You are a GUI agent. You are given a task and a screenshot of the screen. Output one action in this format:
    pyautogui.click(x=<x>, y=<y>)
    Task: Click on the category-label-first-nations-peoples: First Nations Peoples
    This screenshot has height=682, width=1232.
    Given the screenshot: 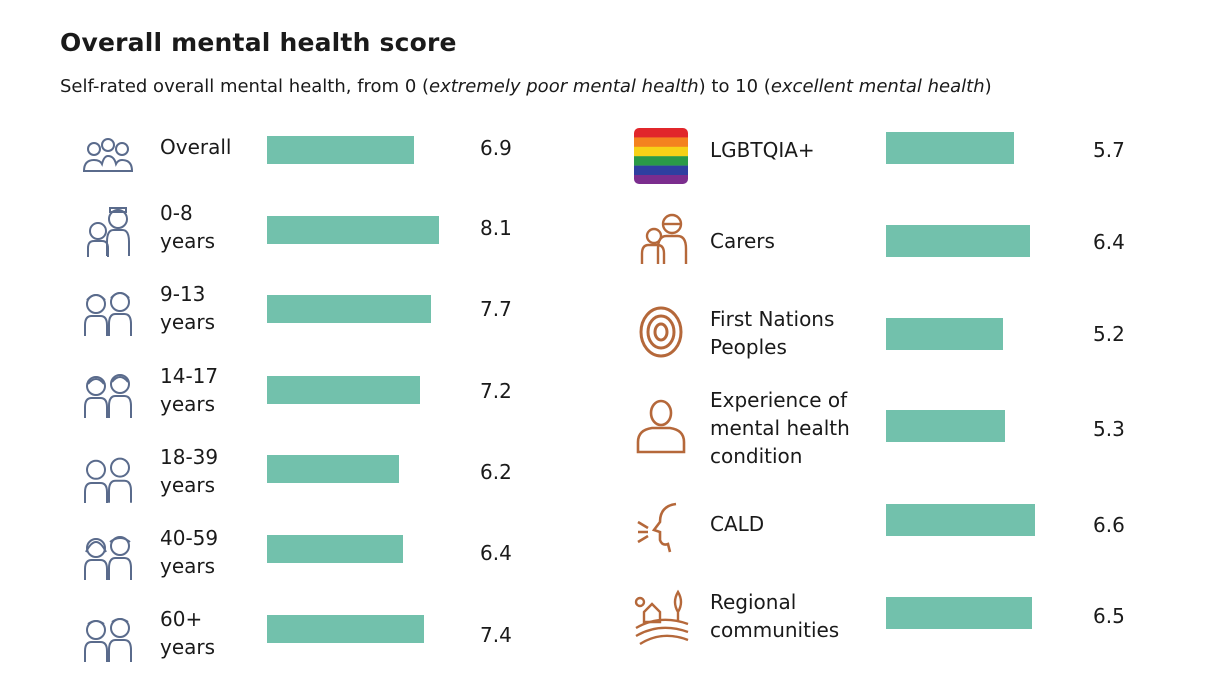 What is the action you would take?
    pyautogui.click(x=772, y=333)
    